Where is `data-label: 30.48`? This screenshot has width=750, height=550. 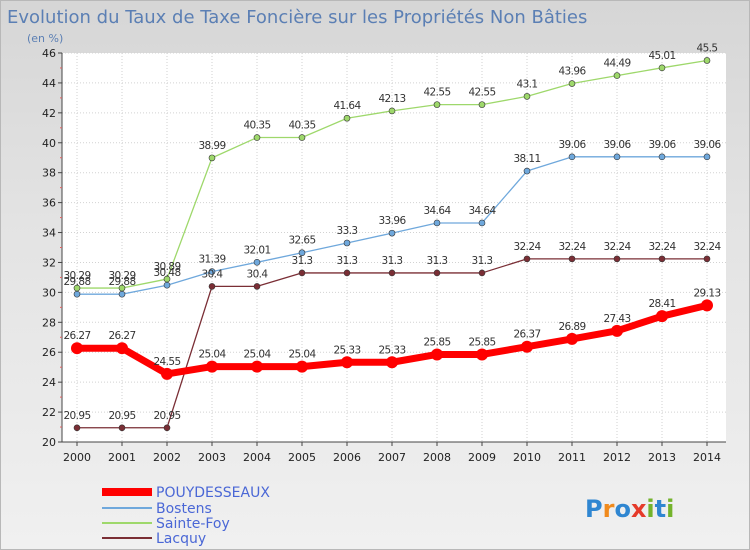 data-label: 30.48 is located at coordinates (166, 273).